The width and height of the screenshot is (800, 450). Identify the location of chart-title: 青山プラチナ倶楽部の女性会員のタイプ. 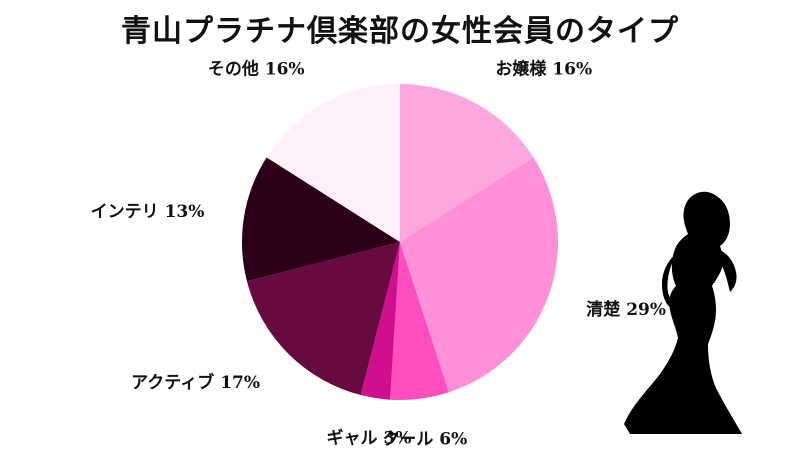
(400, 31).